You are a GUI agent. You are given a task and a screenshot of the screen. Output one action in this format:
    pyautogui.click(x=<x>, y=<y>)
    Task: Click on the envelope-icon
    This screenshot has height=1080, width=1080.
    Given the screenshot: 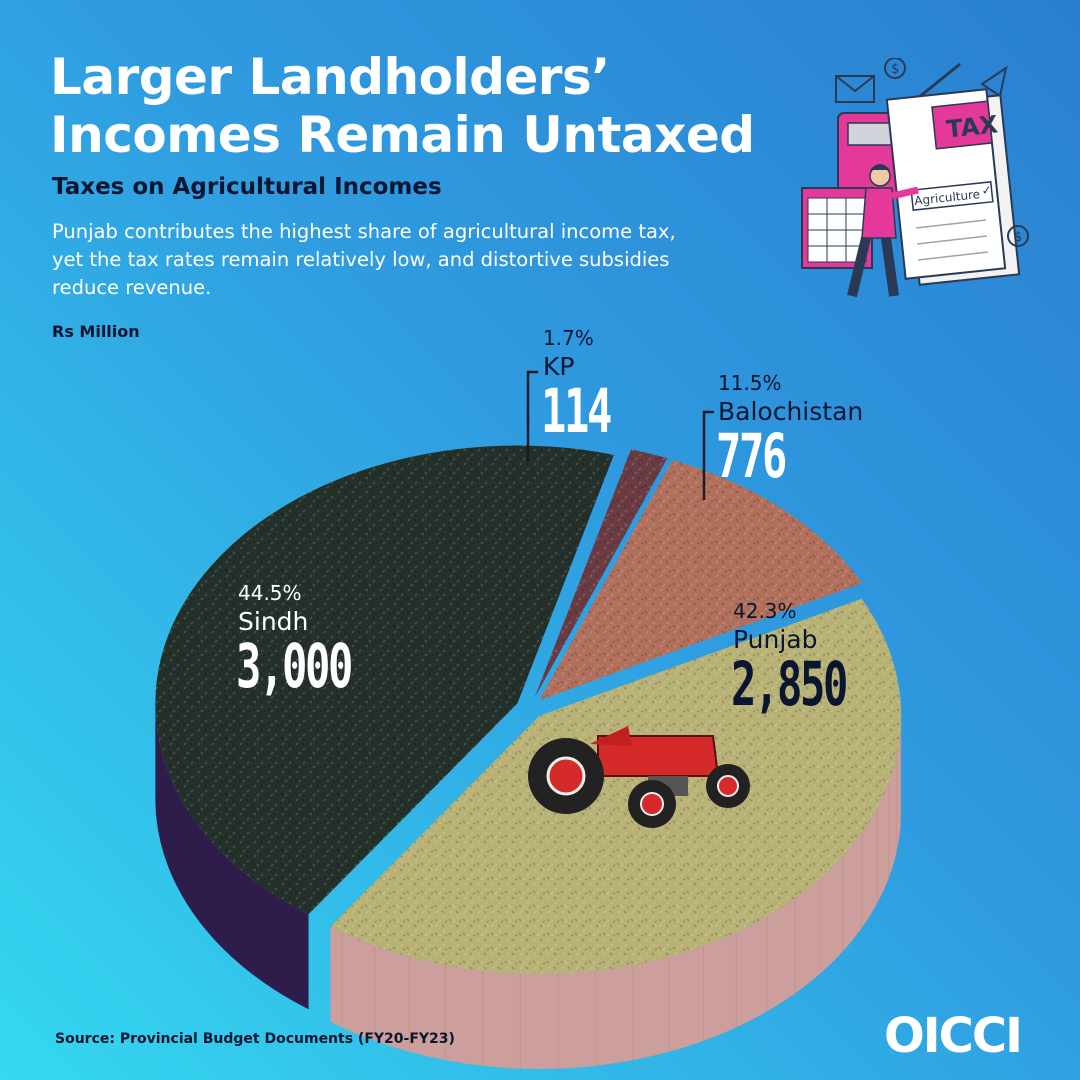 What is the action you would take?
    pyautogui.click(x=855, y=89)
    